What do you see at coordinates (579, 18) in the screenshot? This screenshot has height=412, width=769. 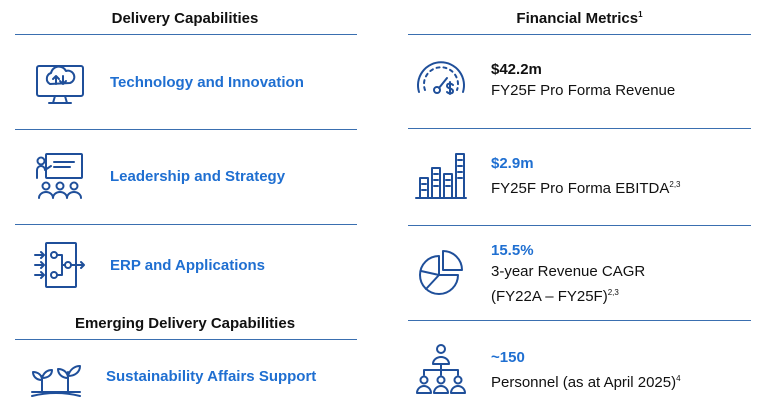 I see `financial-metrics-title: Financial Metrics1` at bounding box center [579, 18].